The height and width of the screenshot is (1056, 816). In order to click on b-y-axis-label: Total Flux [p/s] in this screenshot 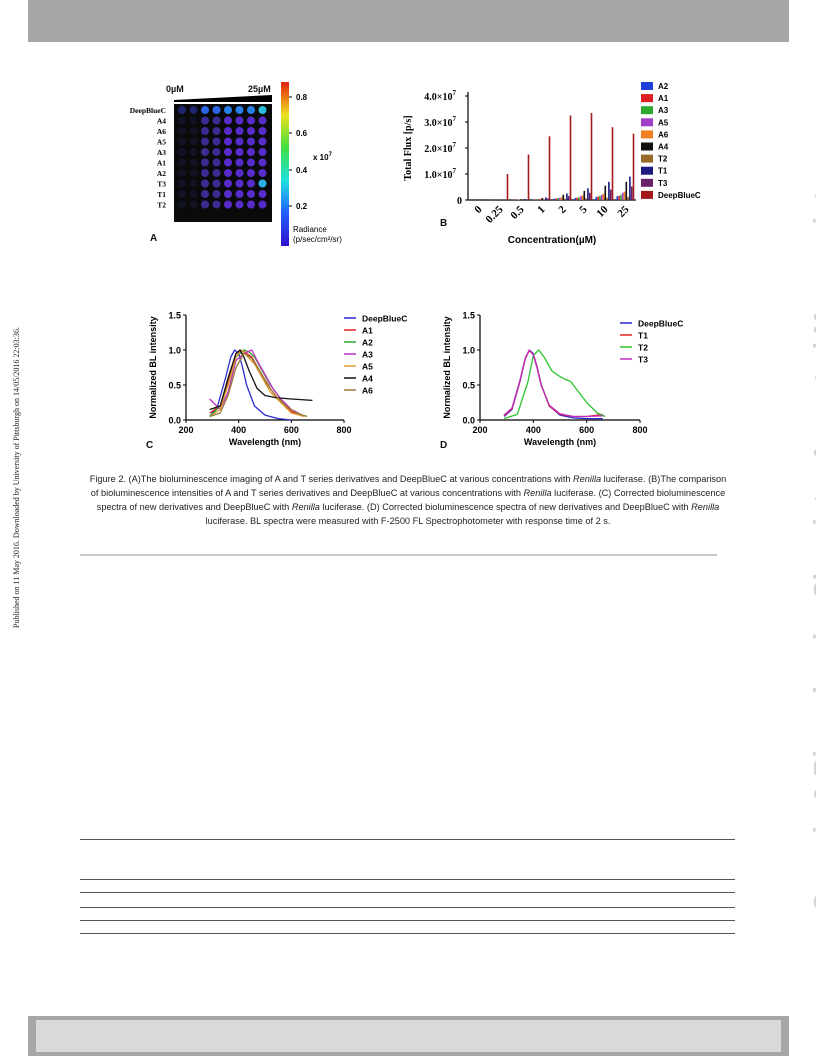, I will do `click(408, 147)`.